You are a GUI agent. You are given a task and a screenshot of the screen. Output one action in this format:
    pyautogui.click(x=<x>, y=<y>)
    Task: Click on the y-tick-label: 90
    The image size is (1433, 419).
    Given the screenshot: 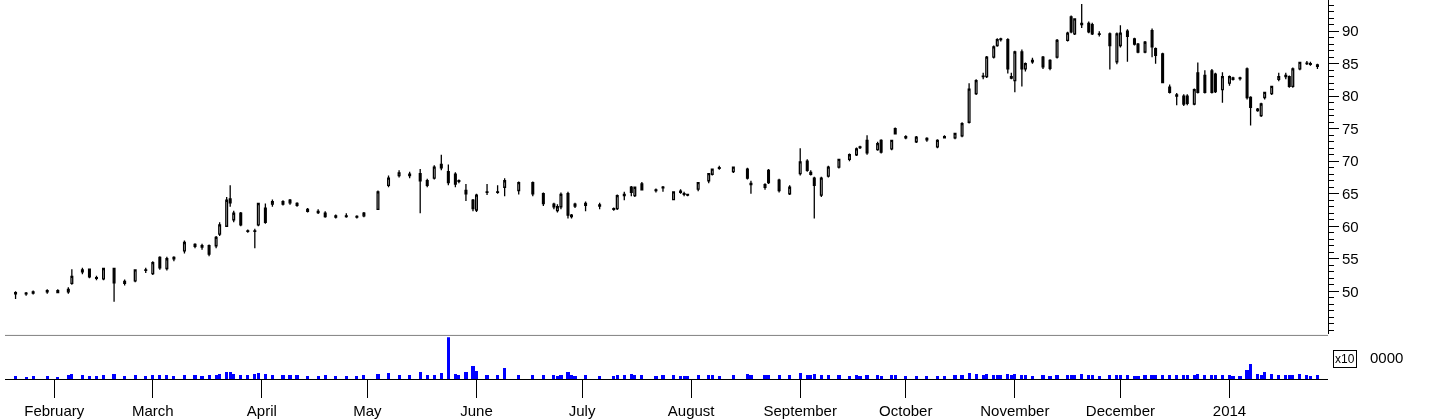 What is the action you would take?
    pyautogui.click(x=1350, y=31)
    